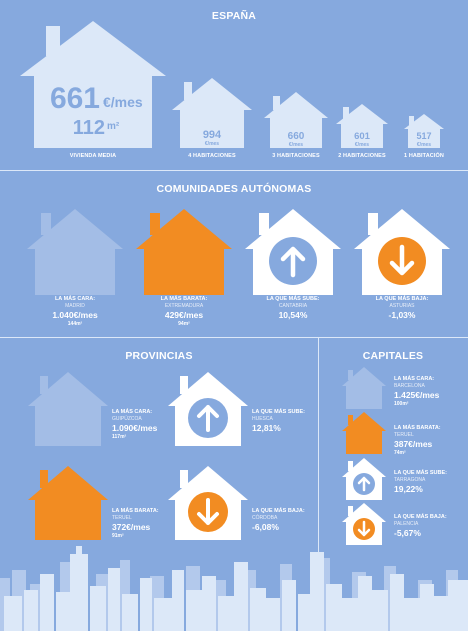 The image size is (468, 631). What do you see at coordinates (404, 435) in the screenshot?
I see `capital-barata-place: TERUEL` at bounding box center [404, 435].